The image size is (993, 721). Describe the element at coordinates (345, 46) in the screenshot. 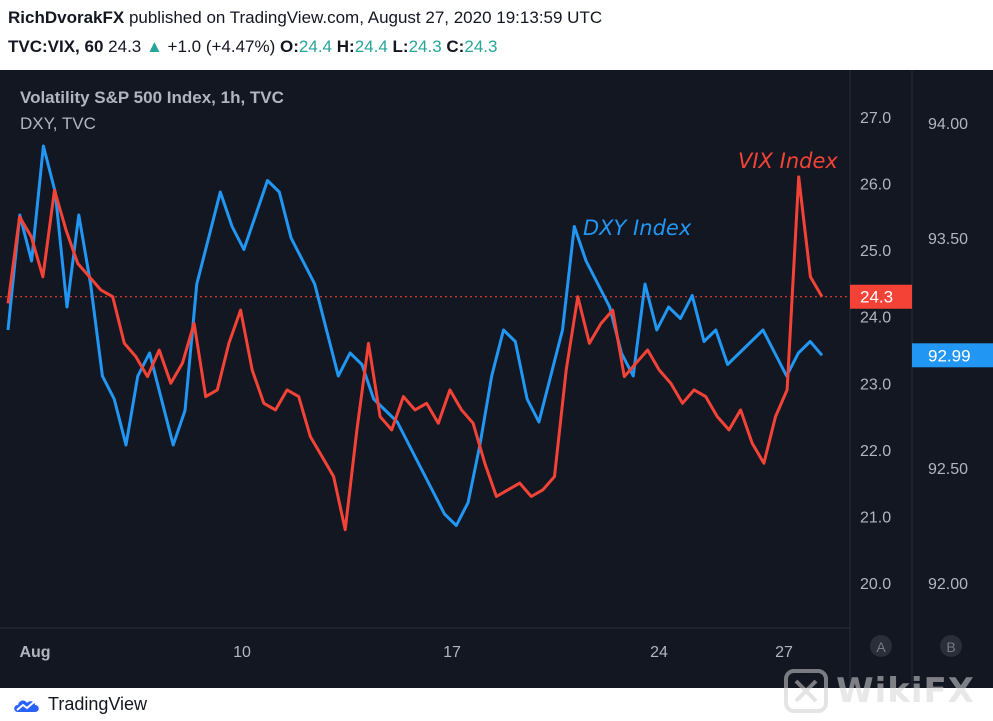

I see `high-label: H:` at that location.